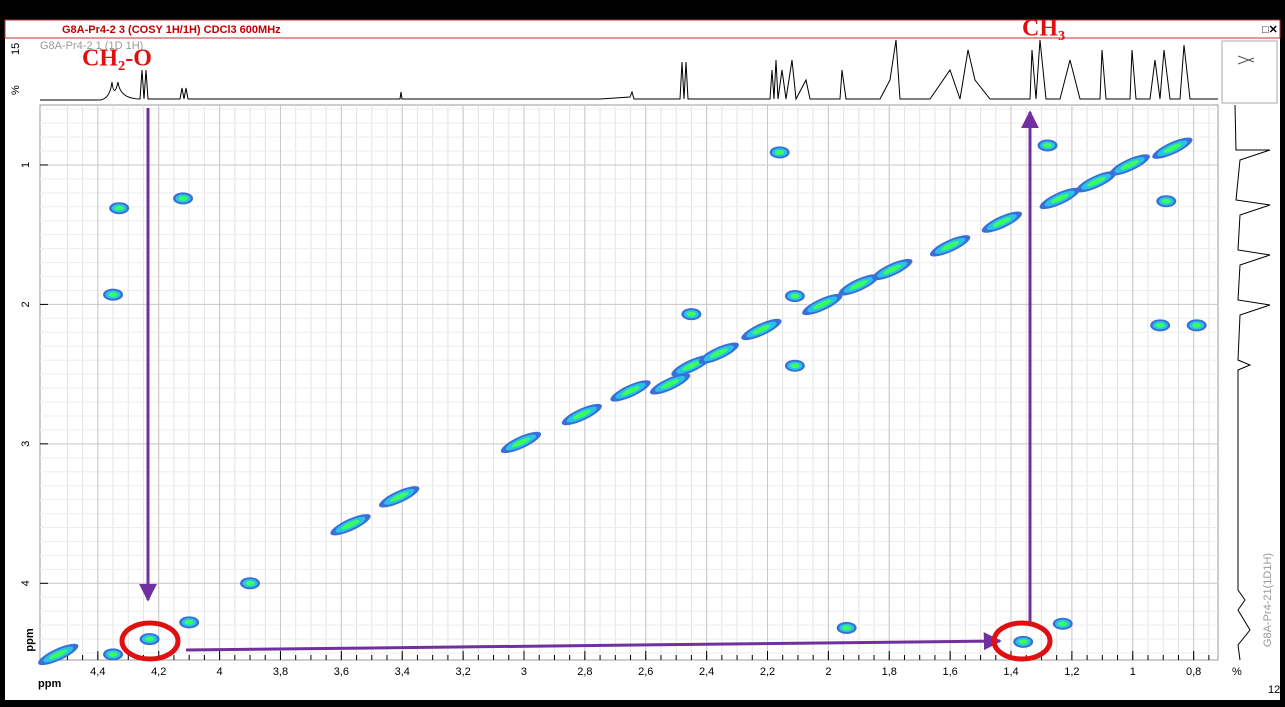 The image size is (1285, 707). Describe the element at coordinates (26, 304) in the screenshot. I see `y-tick-label: 2` at that location.